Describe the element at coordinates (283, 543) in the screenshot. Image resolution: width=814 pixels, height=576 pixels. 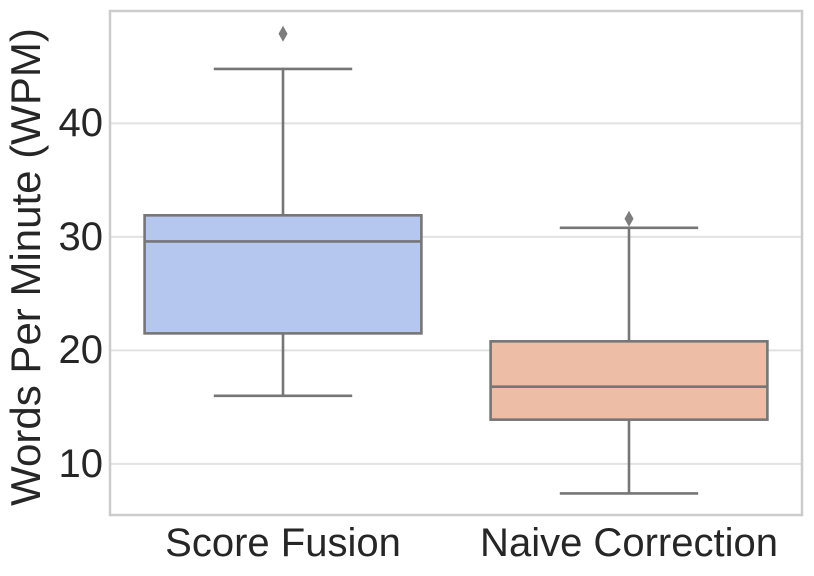
I see `x-tick-label: Score Fusion` at that location.